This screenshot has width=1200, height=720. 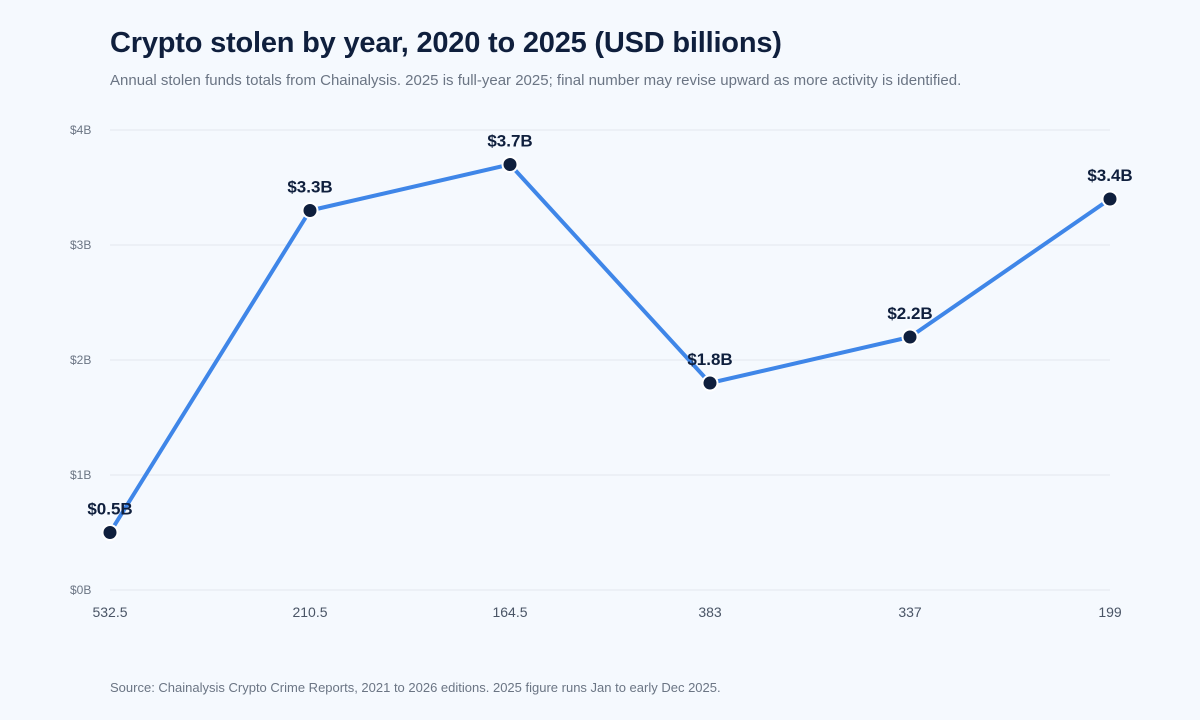 I want to click on y-tick-label: $2B, so click(x=80, y=360).